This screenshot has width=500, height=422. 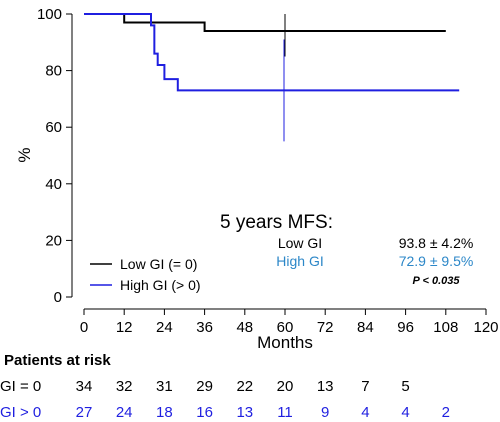 I want to click on risk-count: 34, so click(x=84, y=386).